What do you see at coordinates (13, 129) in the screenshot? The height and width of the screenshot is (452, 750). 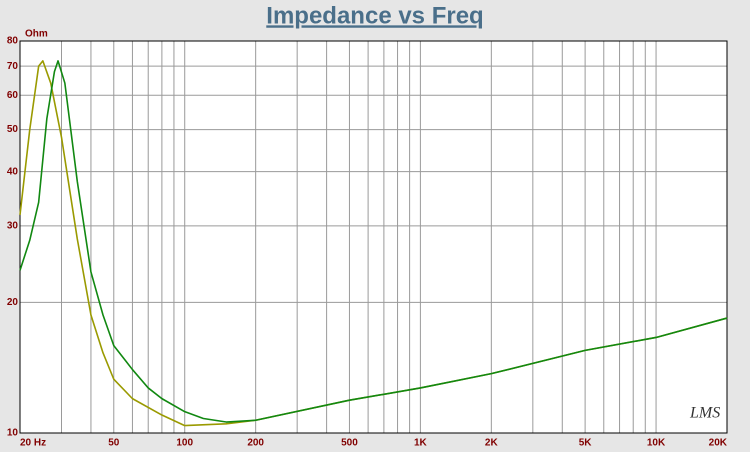 I see `y-tick-label: 50` at bounding box center [13, 129].